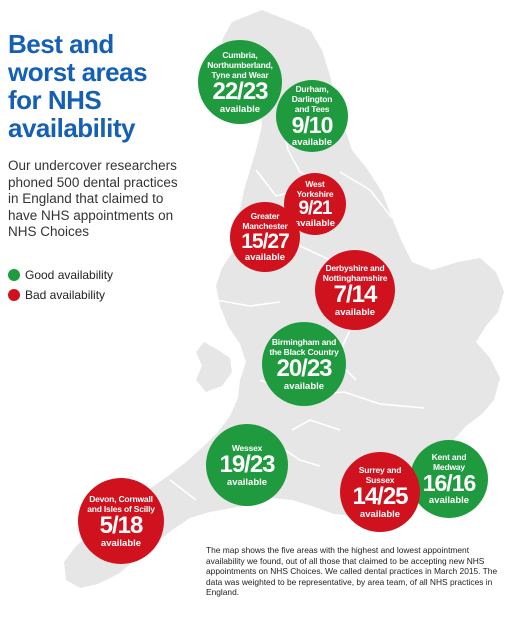 This screenshot has width=514, height=618. I want to click on area-value: 22/23, so click(240, 91).